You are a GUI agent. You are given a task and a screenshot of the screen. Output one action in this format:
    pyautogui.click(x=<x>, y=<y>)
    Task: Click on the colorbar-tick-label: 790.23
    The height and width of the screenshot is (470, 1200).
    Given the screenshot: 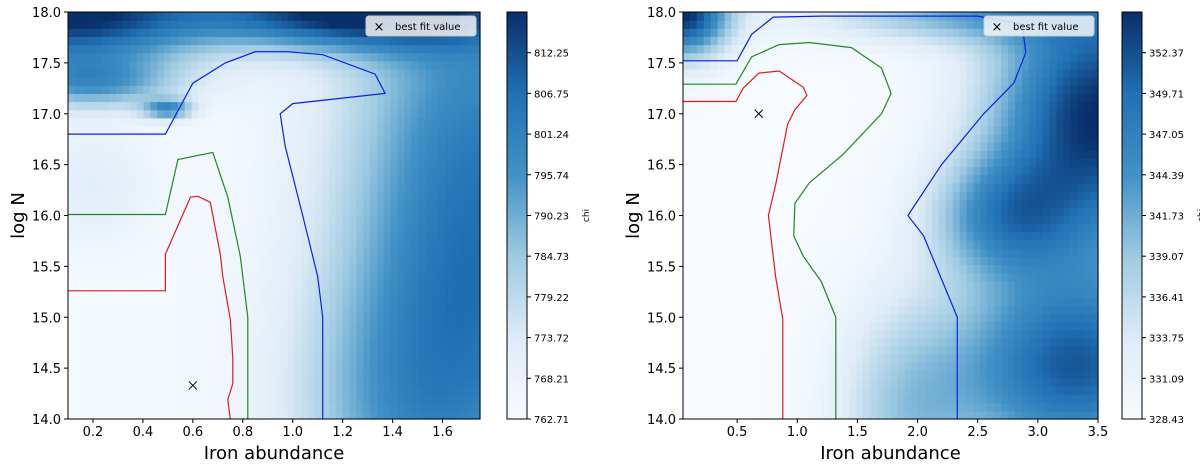 What is the action you would take?
    pyautogui.click(x=551, y=217)
    